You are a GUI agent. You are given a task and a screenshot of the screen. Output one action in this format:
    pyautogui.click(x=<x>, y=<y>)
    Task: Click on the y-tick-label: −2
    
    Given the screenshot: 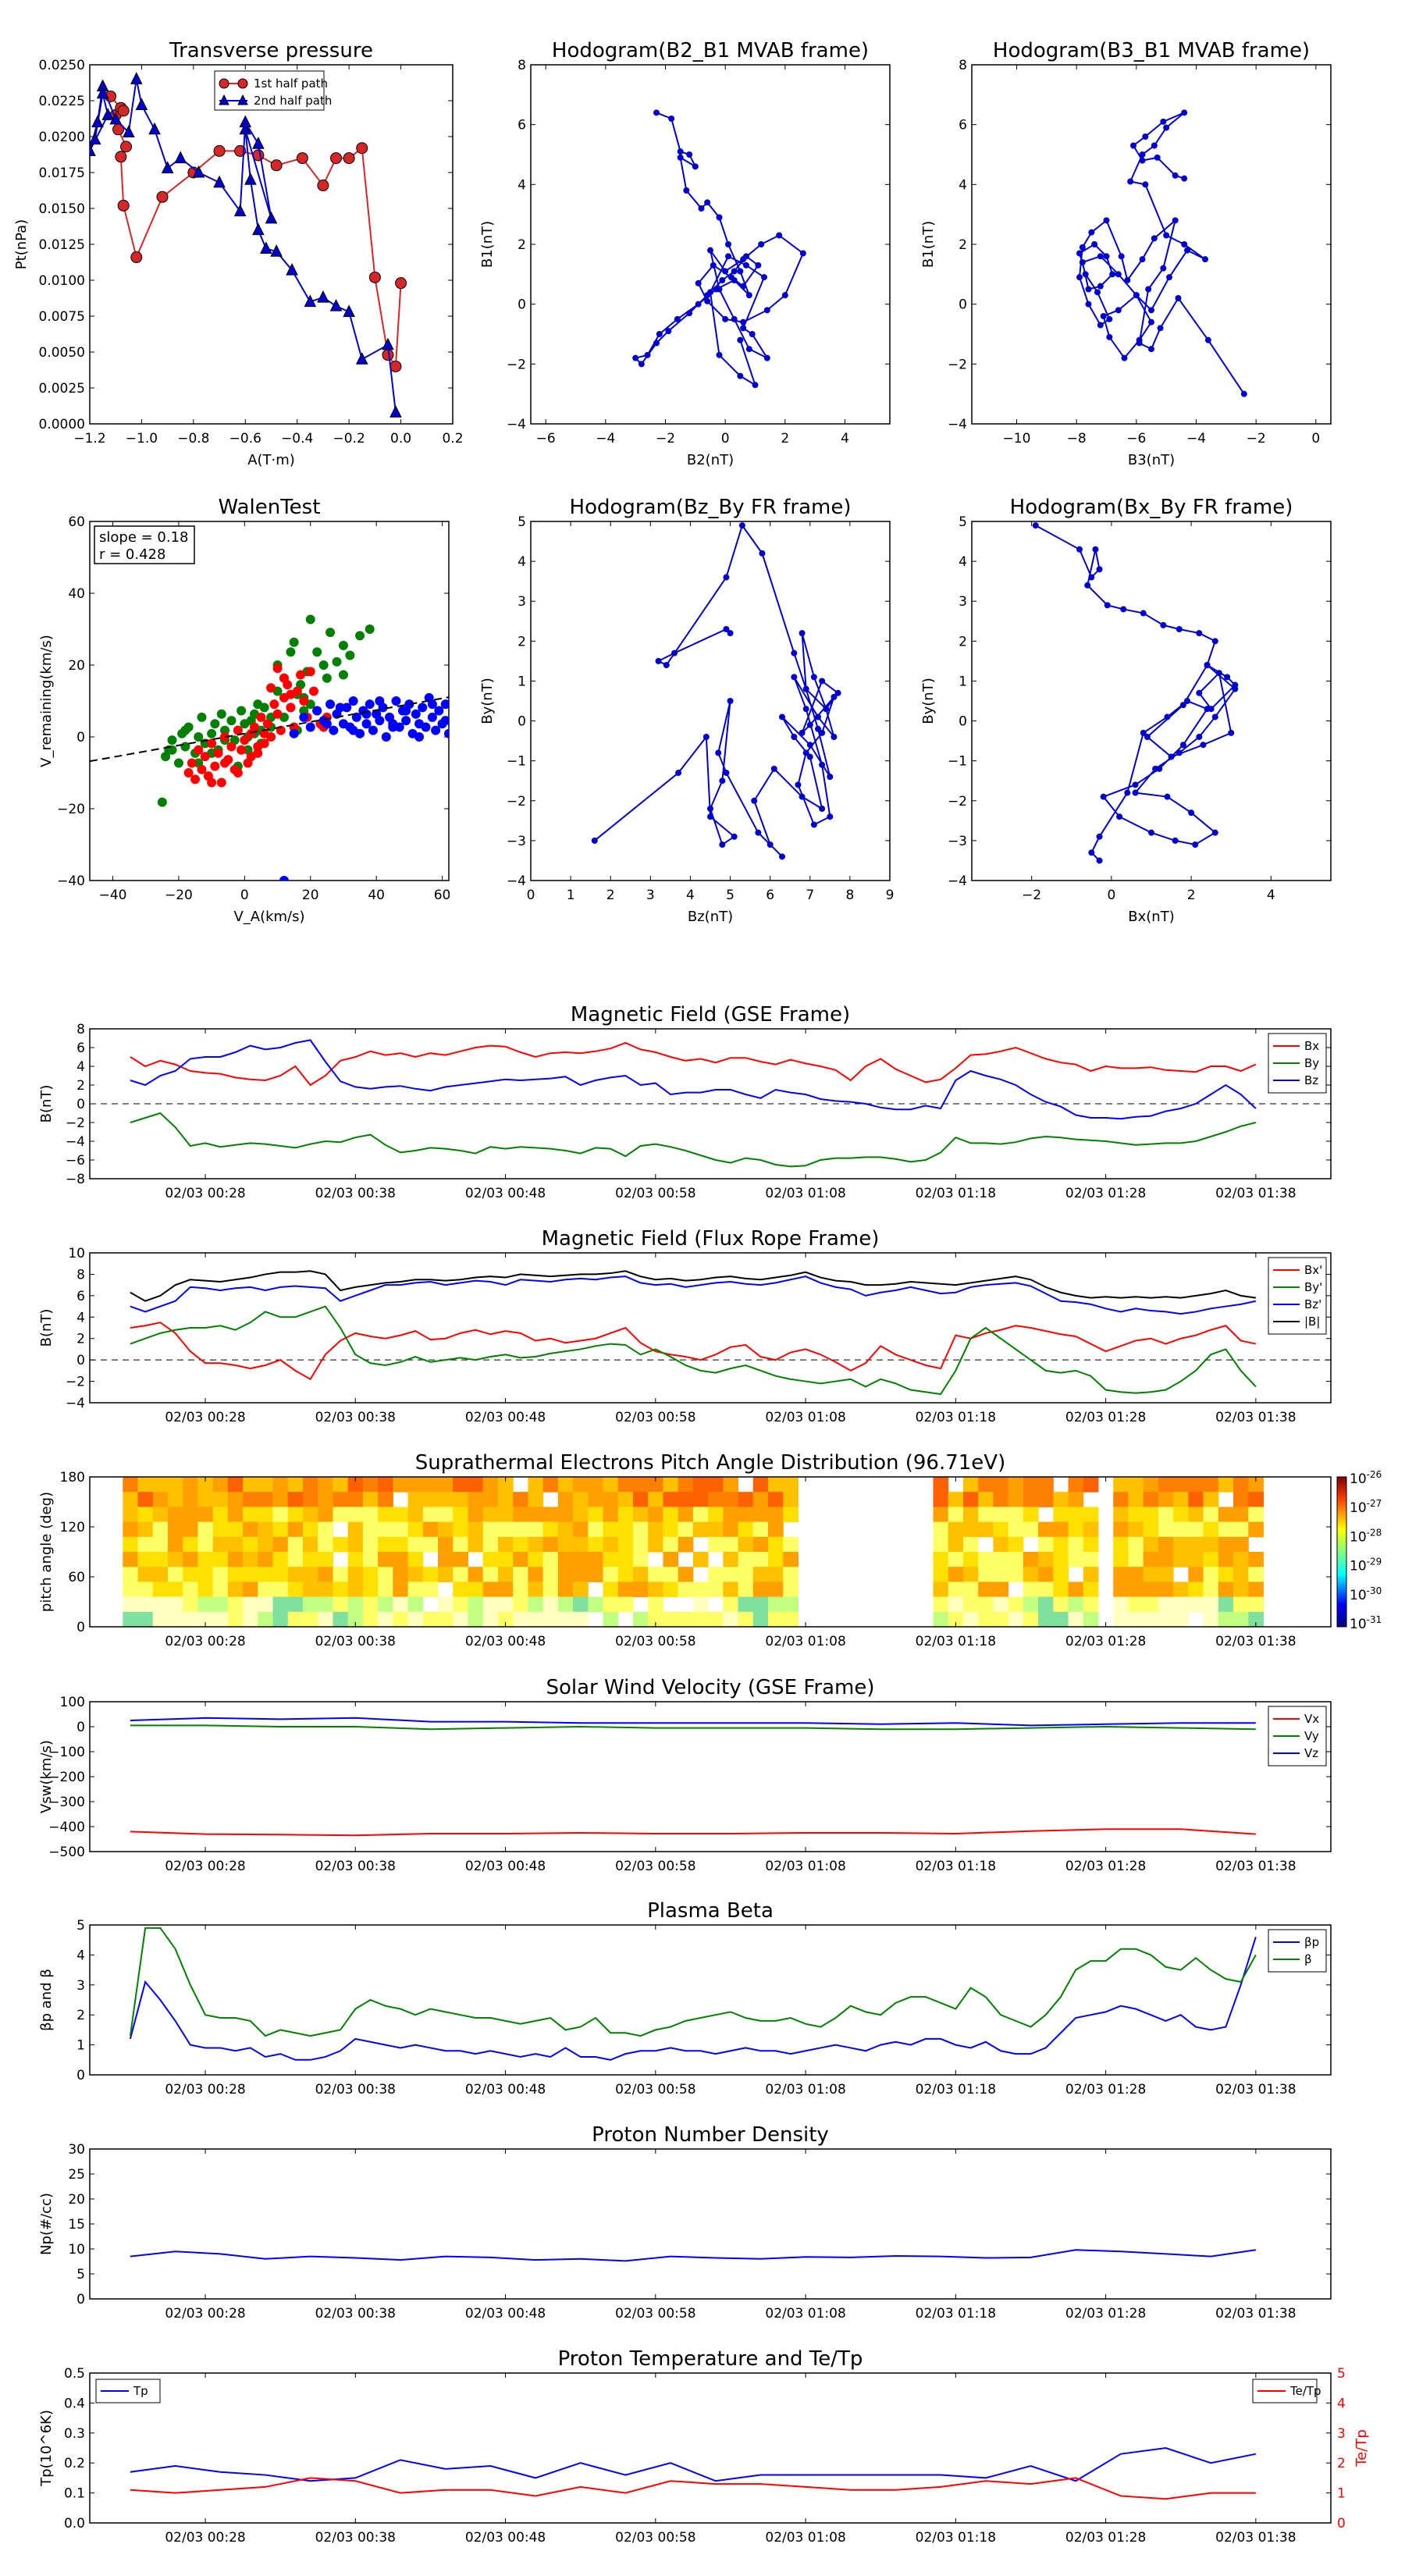 What is the action you would take?
    pyautogui.click(x=516, y=364)
    